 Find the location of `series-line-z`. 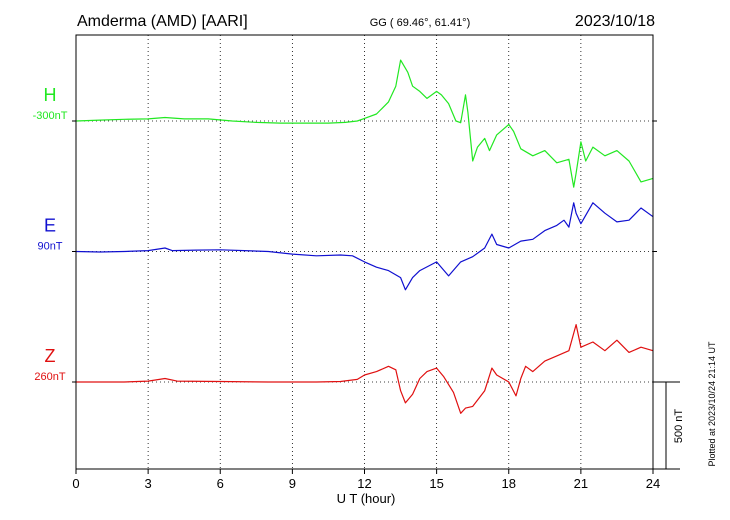

series-line-z is located at coordinates (365, 369).